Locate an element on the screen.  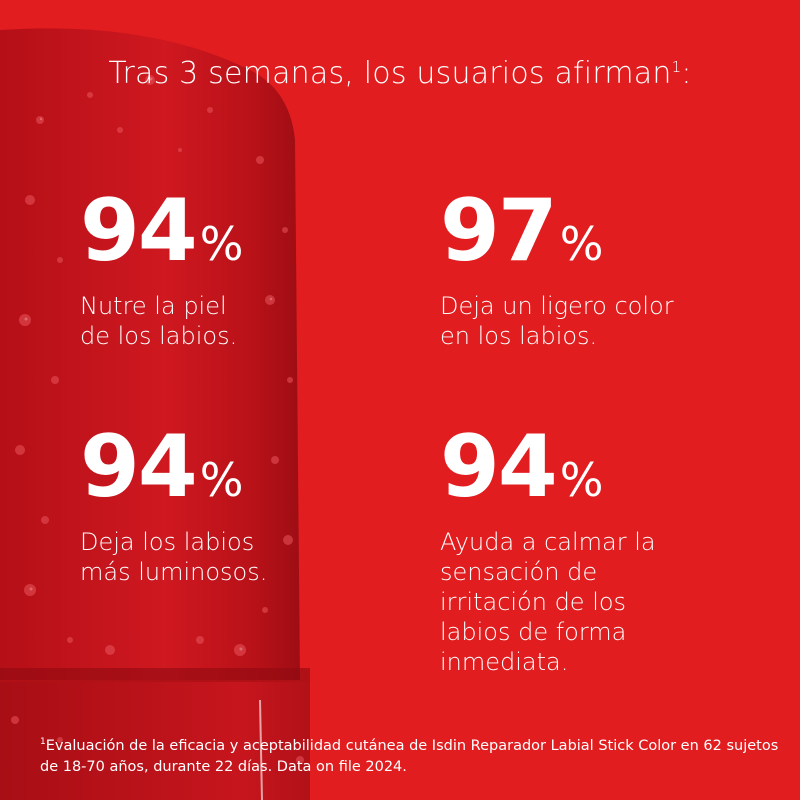
stat-color: 97% Deja un ligero color en los labios. is located at coordinates (600, 269).